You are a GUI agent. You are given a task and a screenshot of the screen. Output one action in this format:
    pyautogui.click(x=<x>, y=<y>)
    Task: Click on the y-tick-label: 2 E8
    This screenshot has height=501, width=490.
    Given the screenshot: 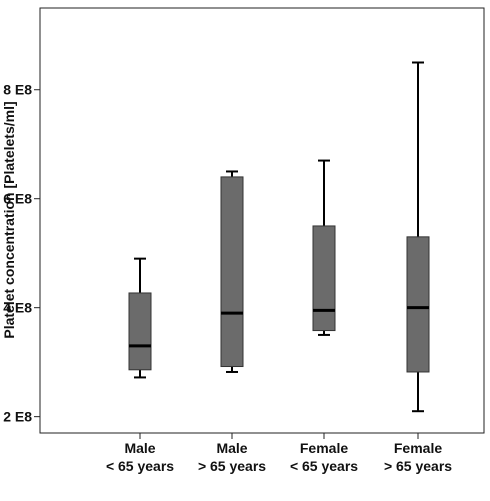 What is the action you would take?
    pyautogui.click(x=17, y=417)
    